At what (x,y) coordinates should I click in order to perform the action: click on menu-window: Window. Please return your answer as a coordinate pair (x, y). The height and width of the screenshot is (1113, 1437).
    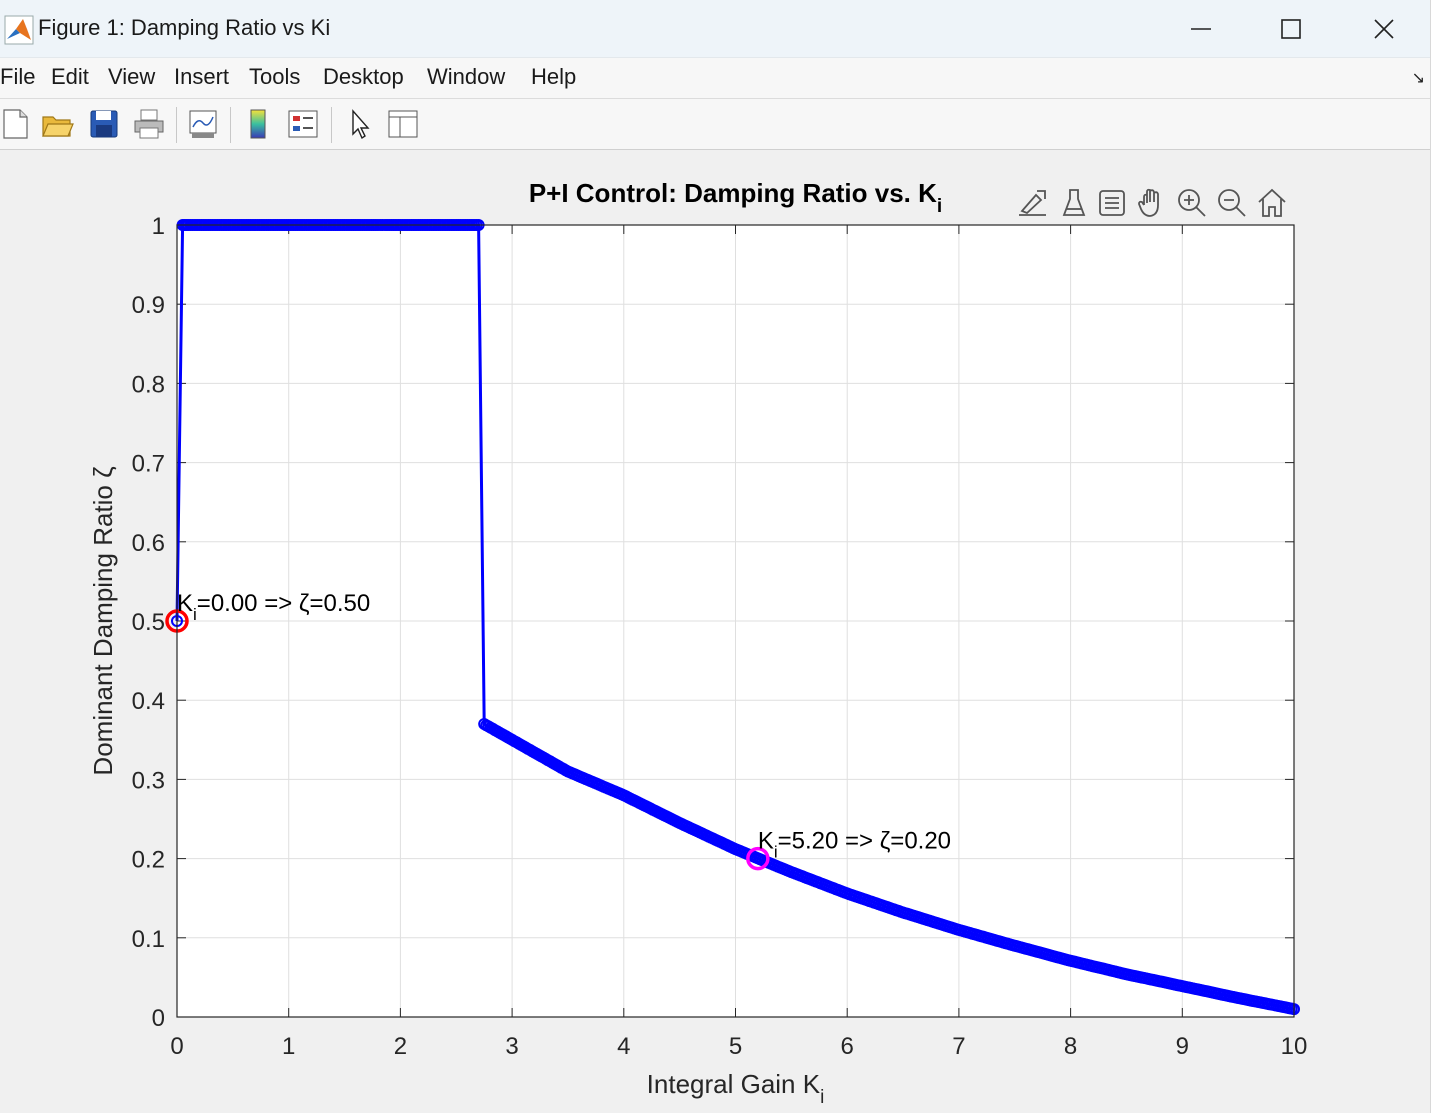
    Looking at the image, I should click on (466, 76).